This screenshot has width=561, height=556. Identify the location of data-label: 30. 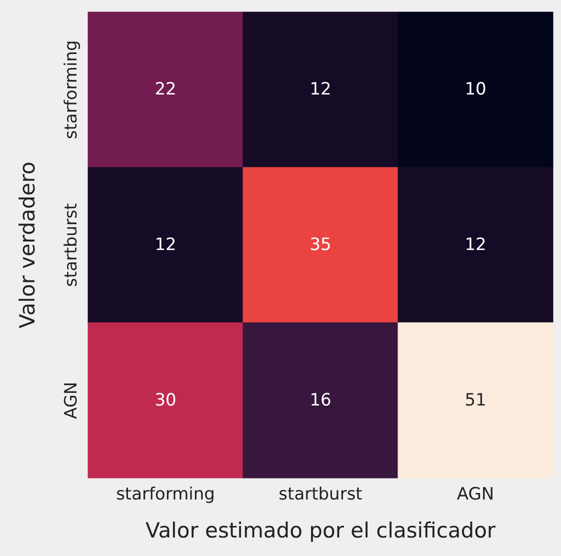
(165, 400).